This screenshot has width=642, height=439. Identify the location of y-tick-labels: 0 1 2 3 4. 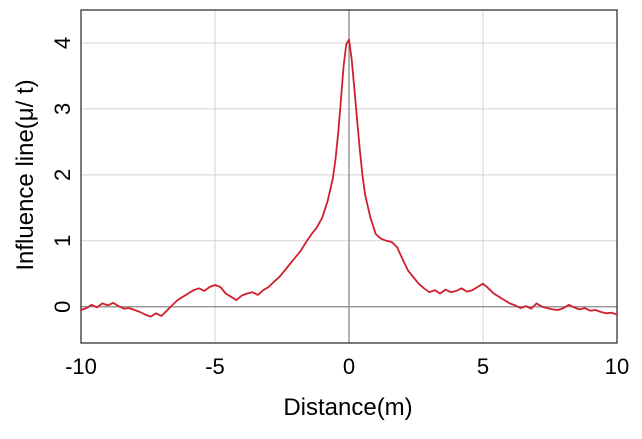
(62, 175).